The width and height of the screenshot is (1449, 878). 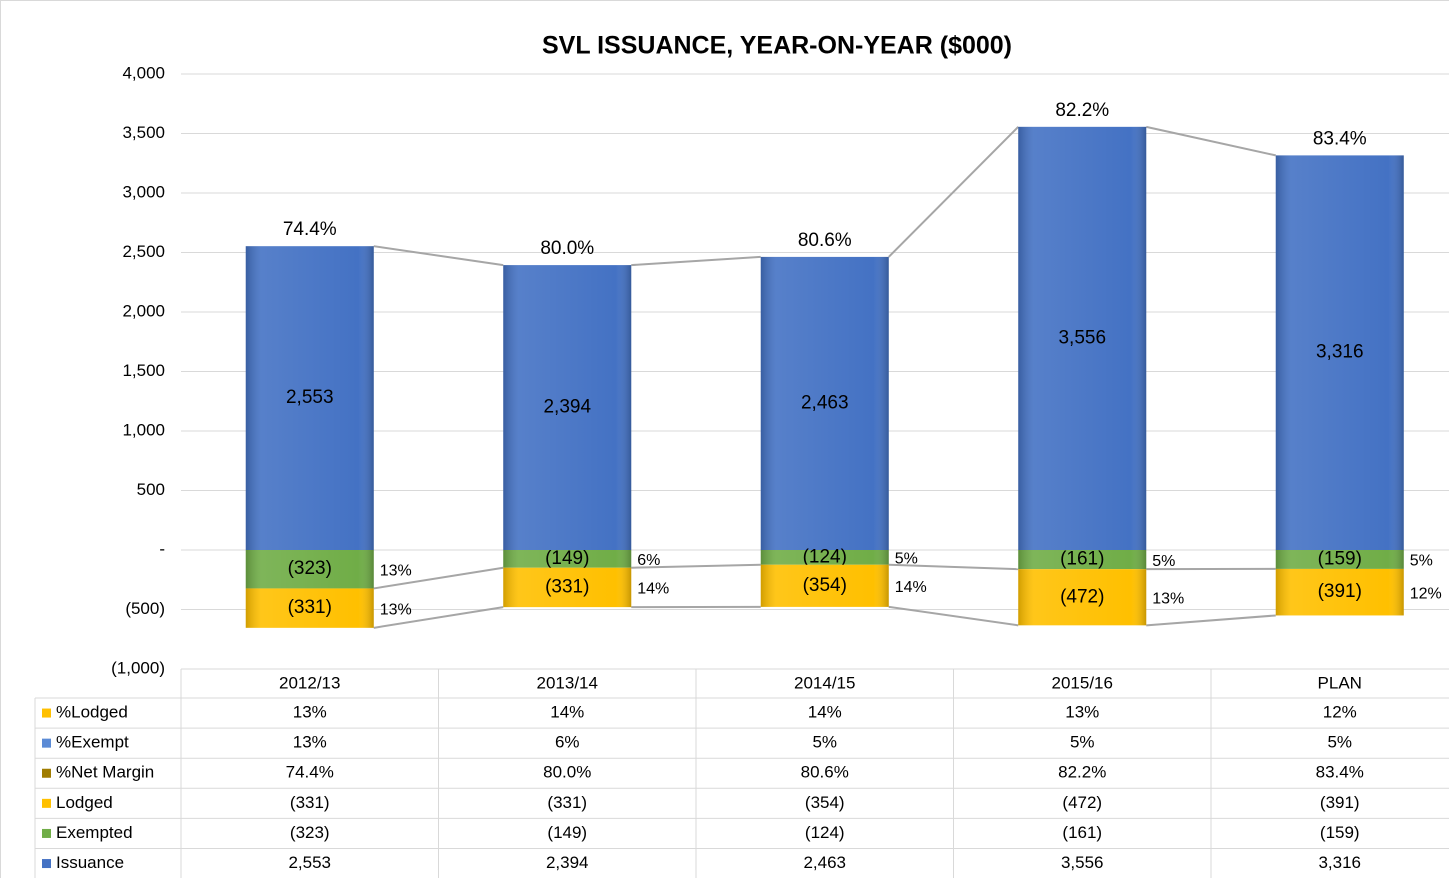 What do you see at coordinates (94, 832) in the screenshot?
I see `legend-label: Exempted` at bounding box center [94, 832].